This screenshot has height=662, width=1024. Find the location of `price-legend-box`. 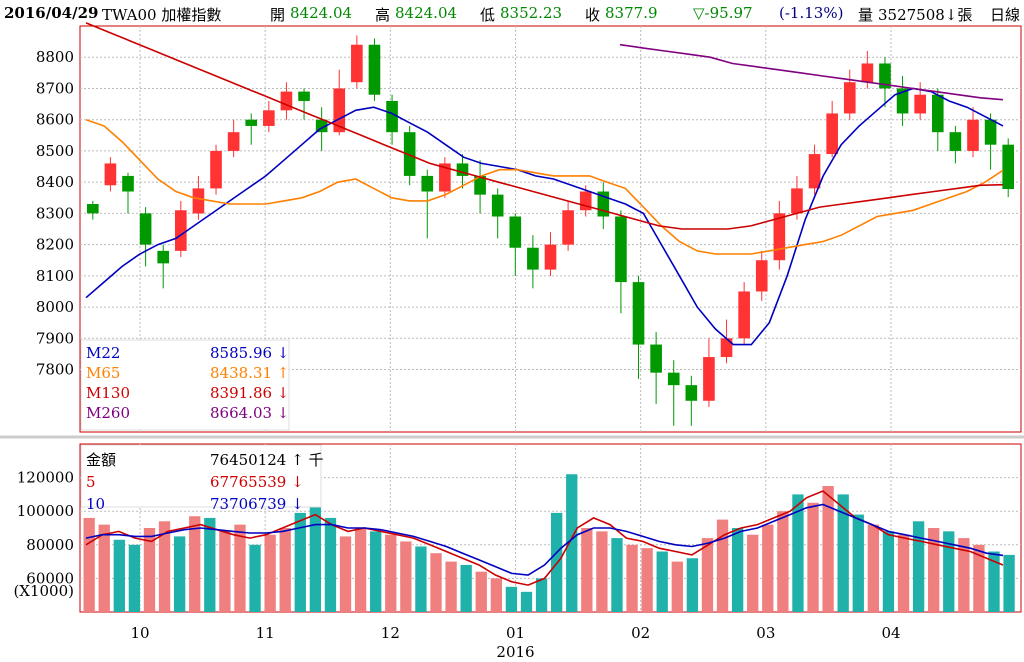

price-legend-box is located at coordinates (185, 385).